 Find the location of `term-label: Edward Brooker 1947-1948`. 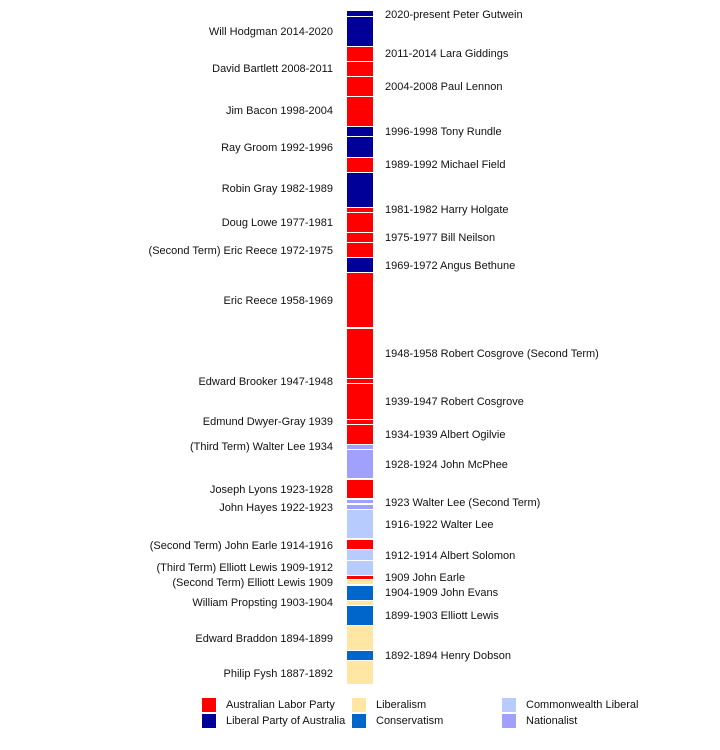

term-label: Edward Brooker 1947-1948 is located at coordinates (265, 382).